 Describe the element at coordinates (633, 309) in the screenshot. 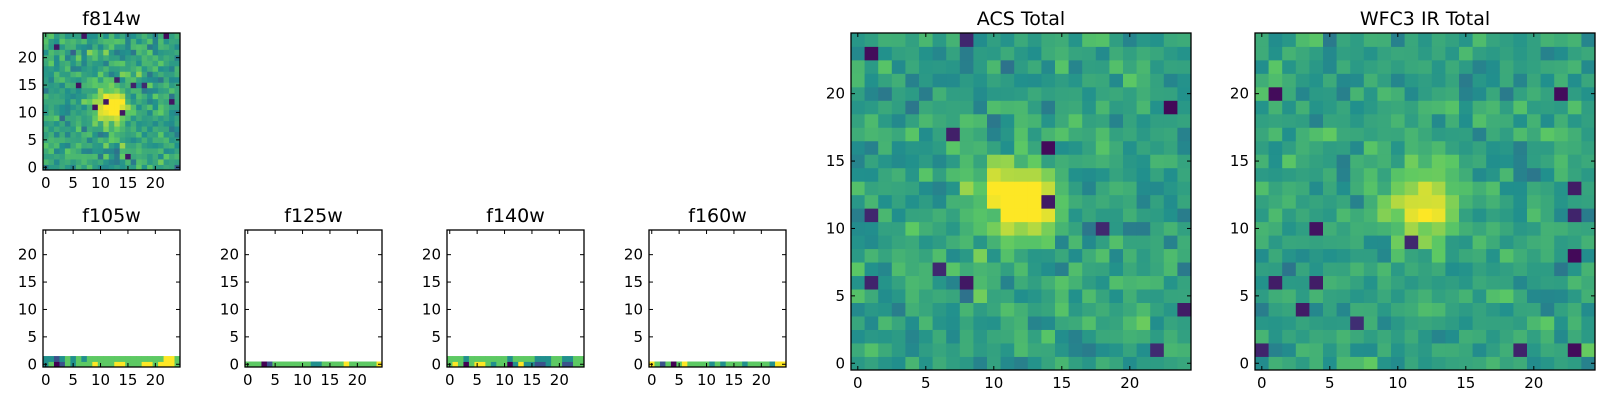

I see `y-tick-label: 10` at that location.